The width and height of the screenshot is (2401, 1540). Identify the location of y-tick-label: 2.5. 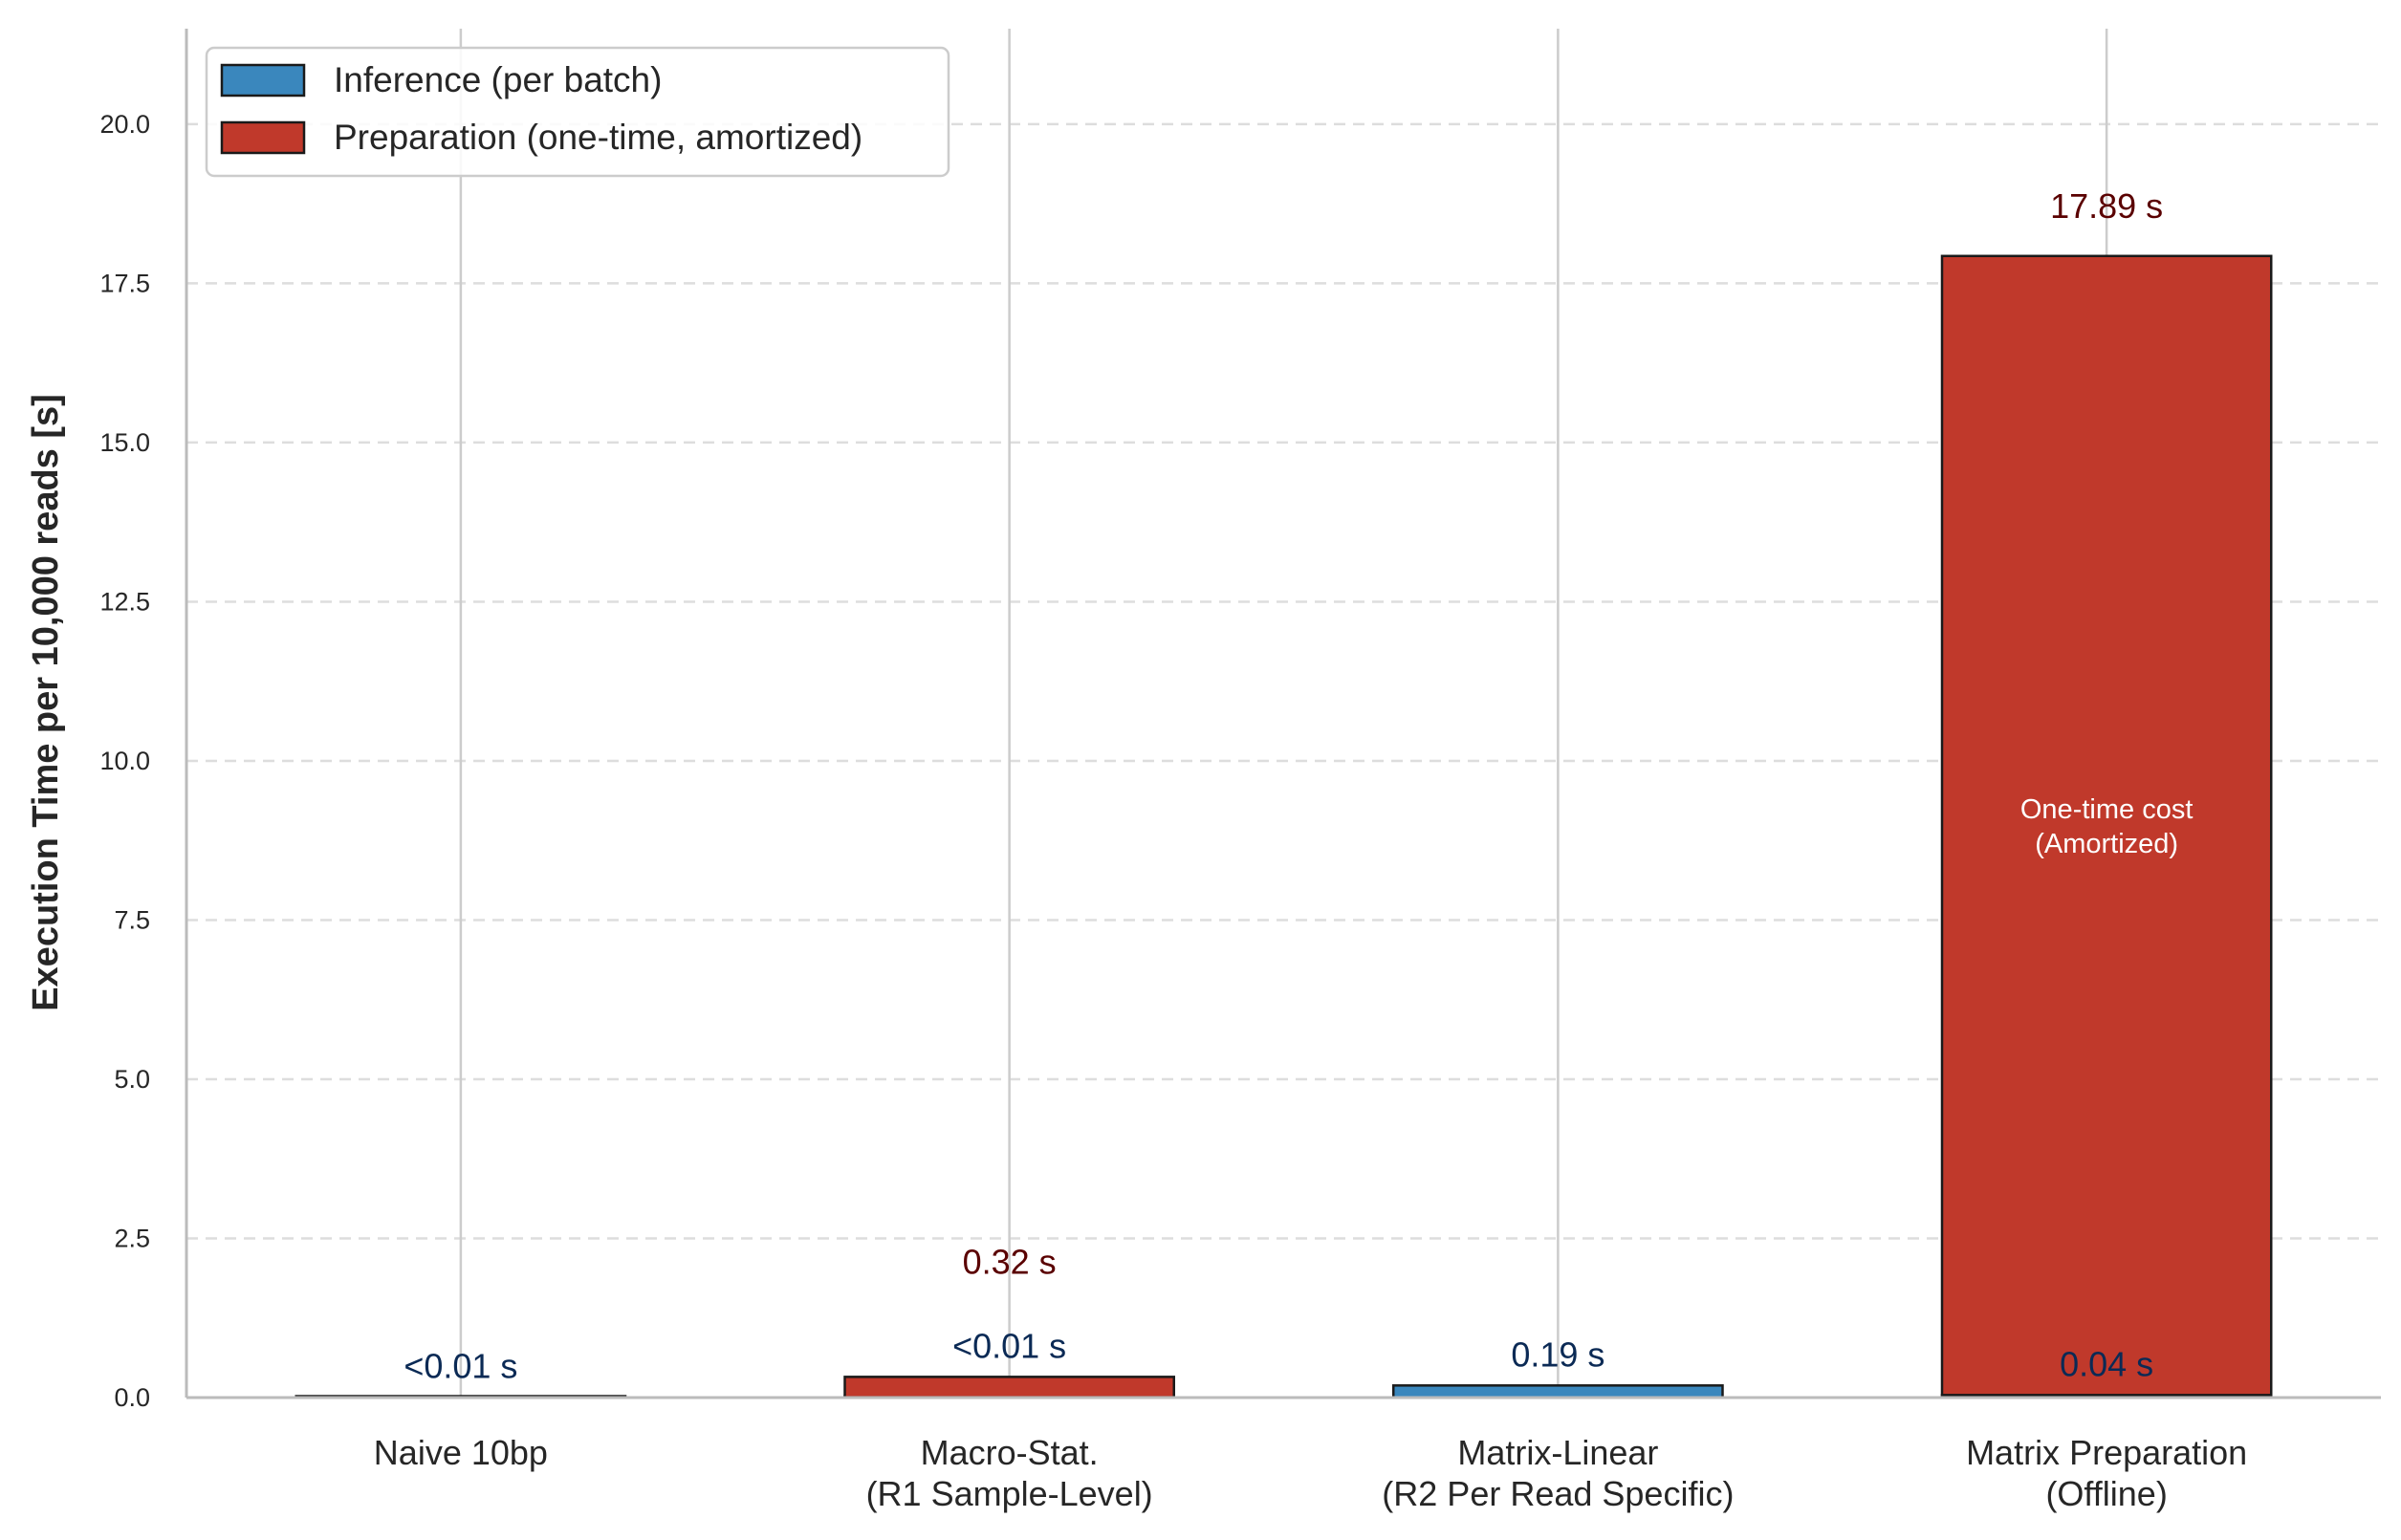
(132, 1238).